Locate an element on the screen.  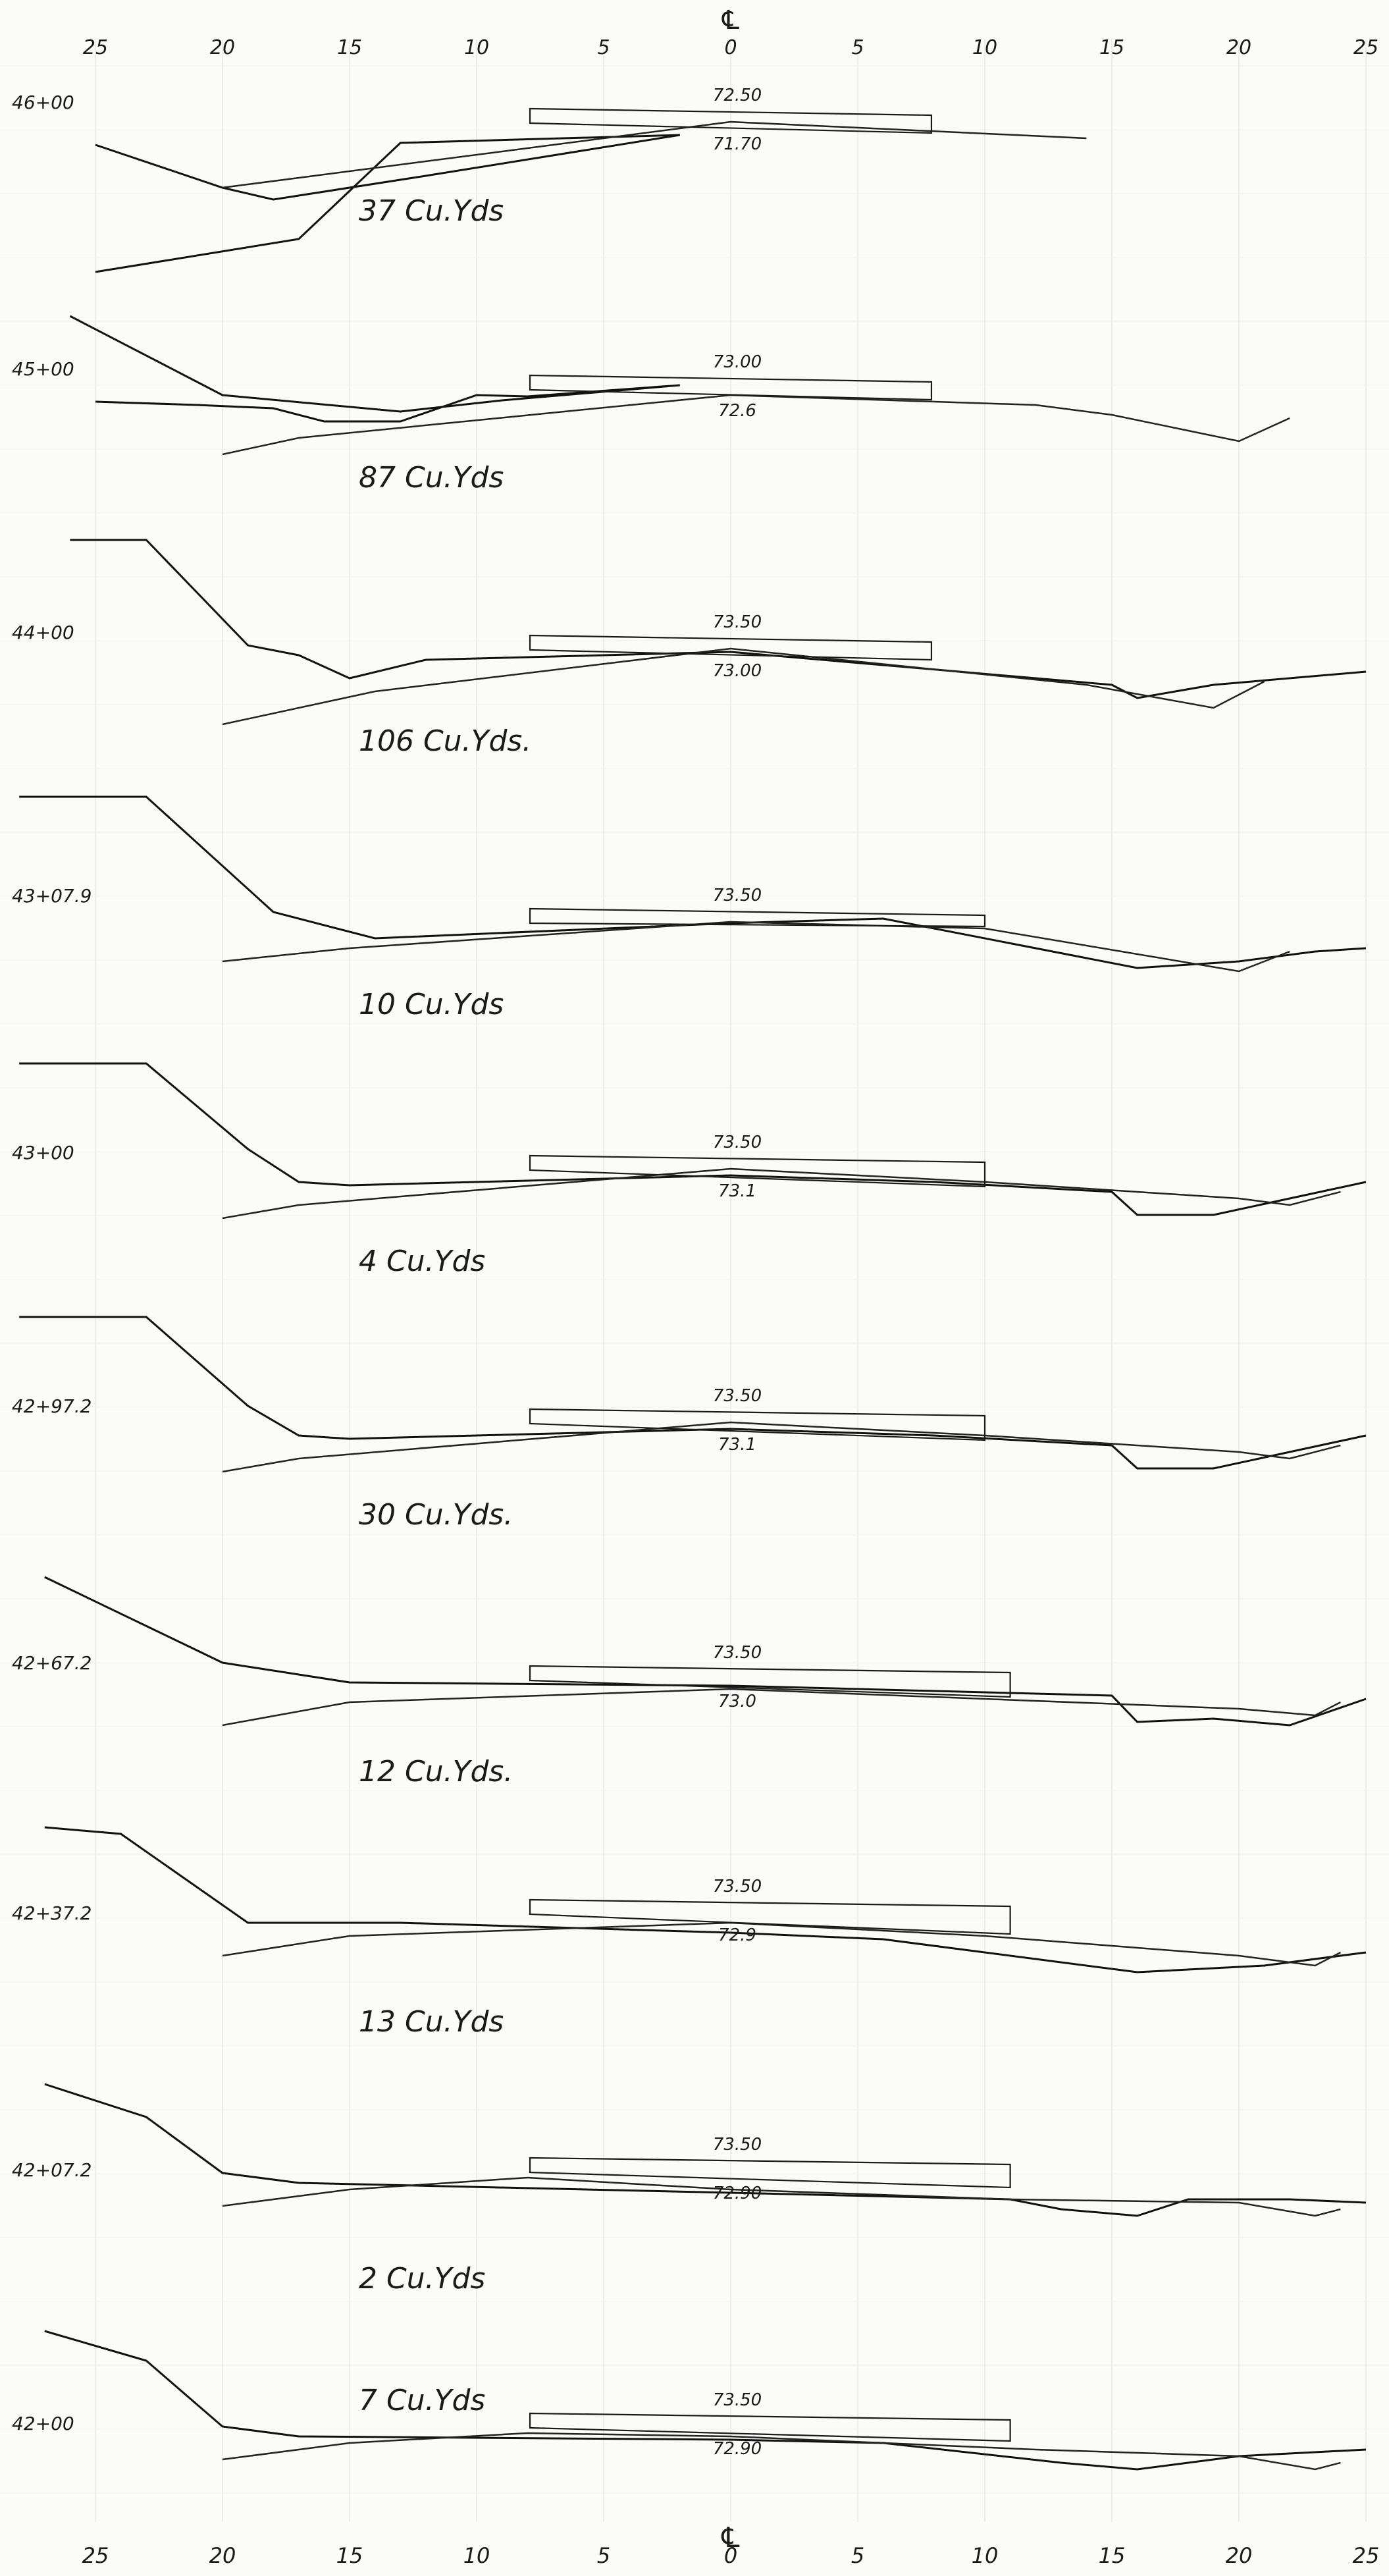
bottom-axis-label-0: 25 is located at coordinates (95, 2555).